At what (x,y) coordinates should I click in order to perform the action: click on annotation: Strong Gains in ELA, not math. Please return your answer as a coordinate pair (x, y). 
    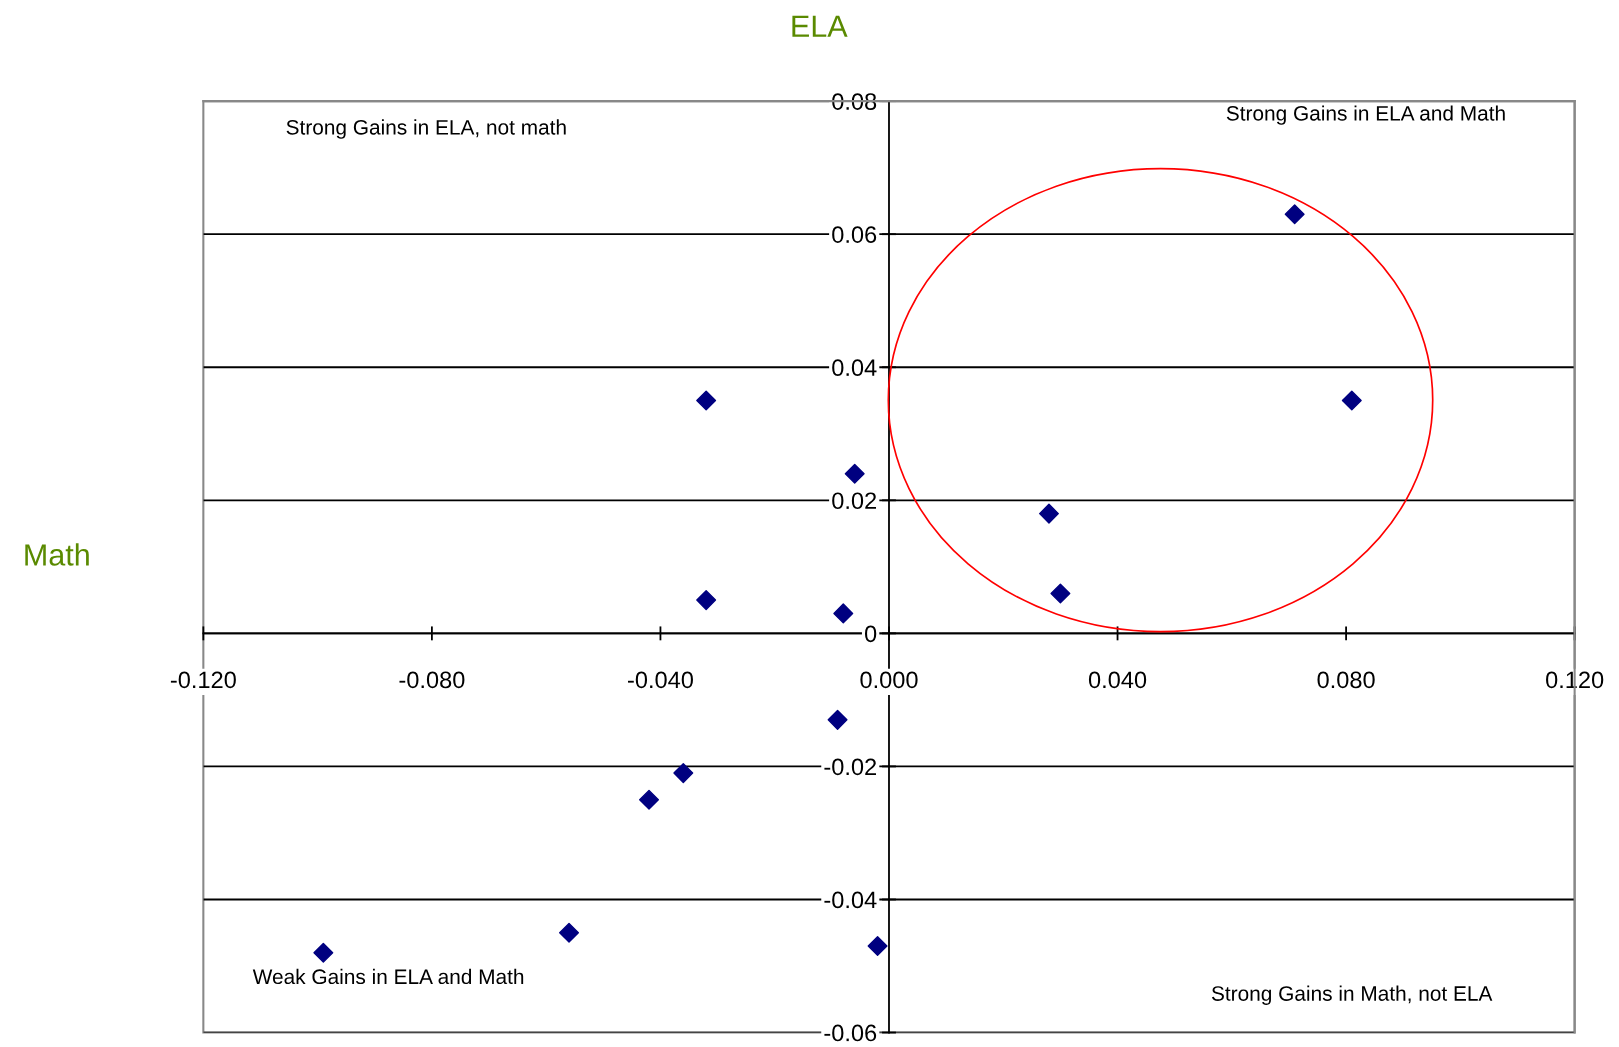
    Looking at the image, I should click on (426, 129).